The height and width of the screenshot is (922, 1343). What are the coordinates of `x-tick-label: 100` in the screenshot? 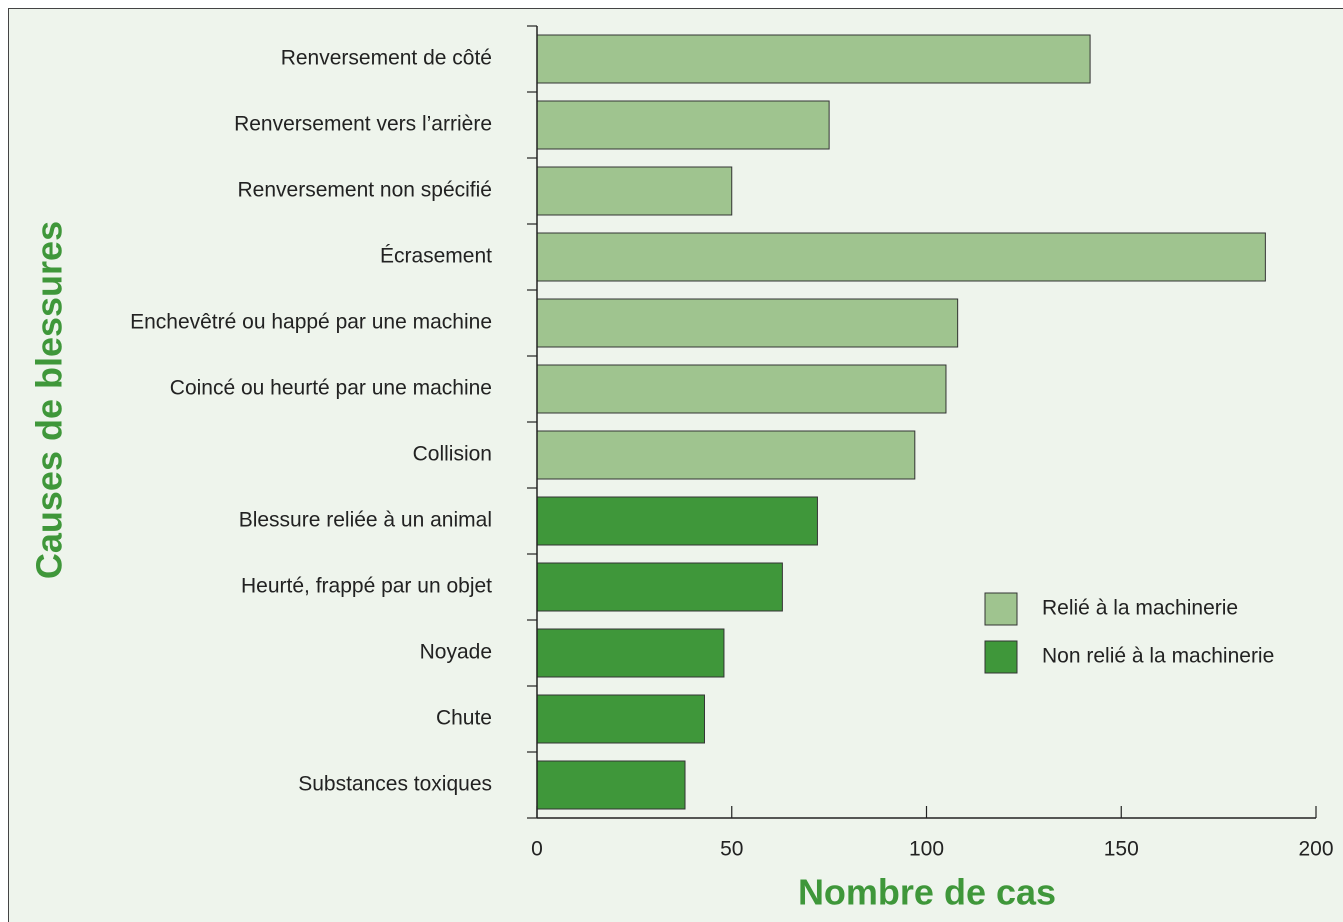 It's located at (926, 849).